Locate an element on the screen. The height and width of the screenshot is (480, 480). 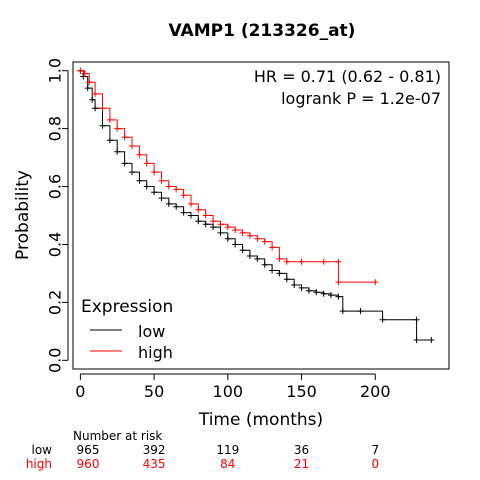
risk-count: 84 is located at coordinates (227, 464).